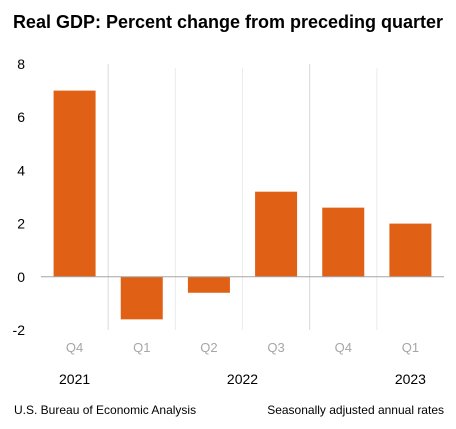 The image size is (456, 429). What do you see at coordinates (21, 170) in the screenshot?
I see `y-tick-label: 4` at bounding box center [21, 170].